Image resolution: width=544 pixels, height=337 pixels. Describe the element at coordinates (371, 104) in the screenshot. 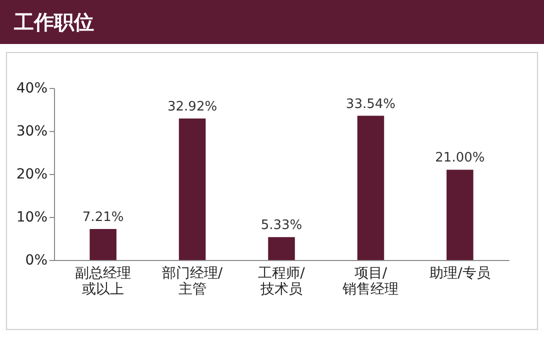

I see `data-label: 33.54%` at that location.